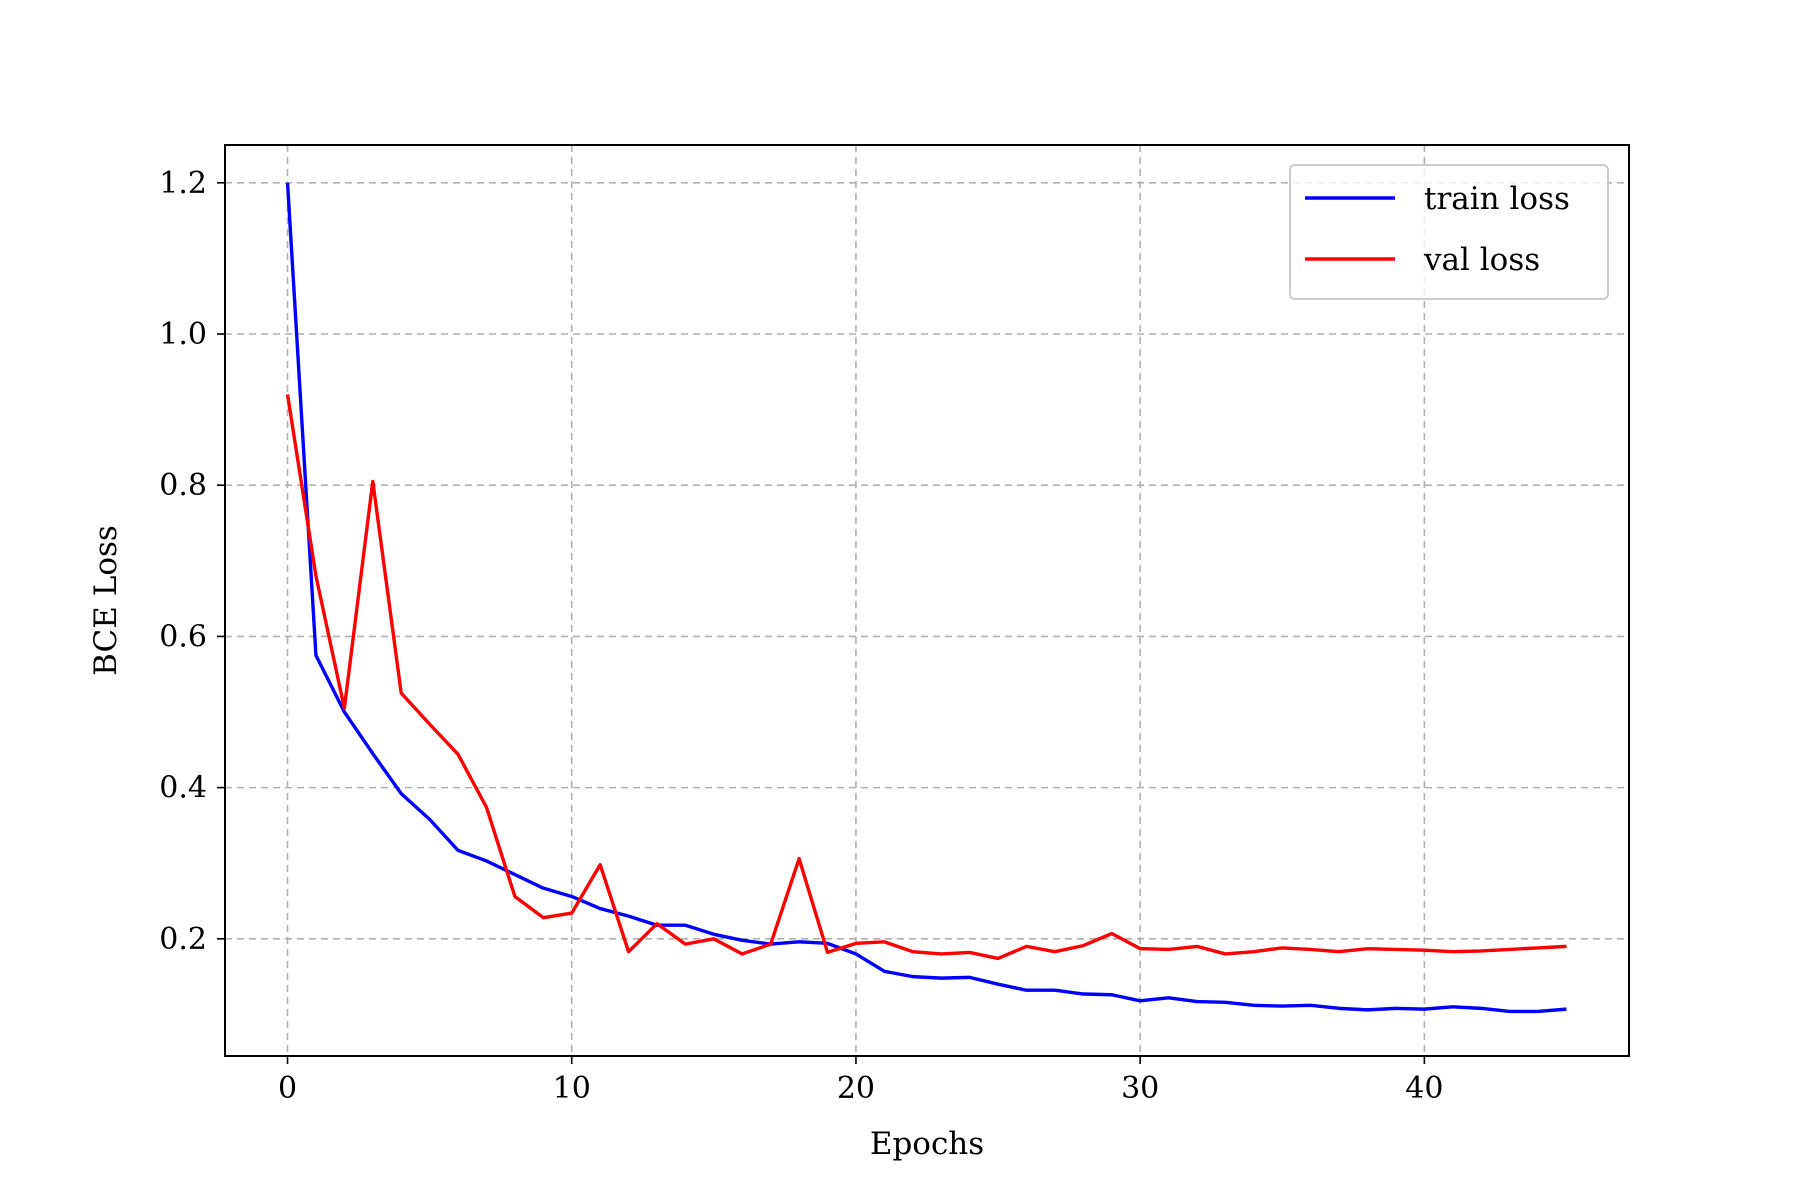  Describe the element at coordinates (183, 485) in the screenshot. I see `y-tick-label: 0.8` at that location.